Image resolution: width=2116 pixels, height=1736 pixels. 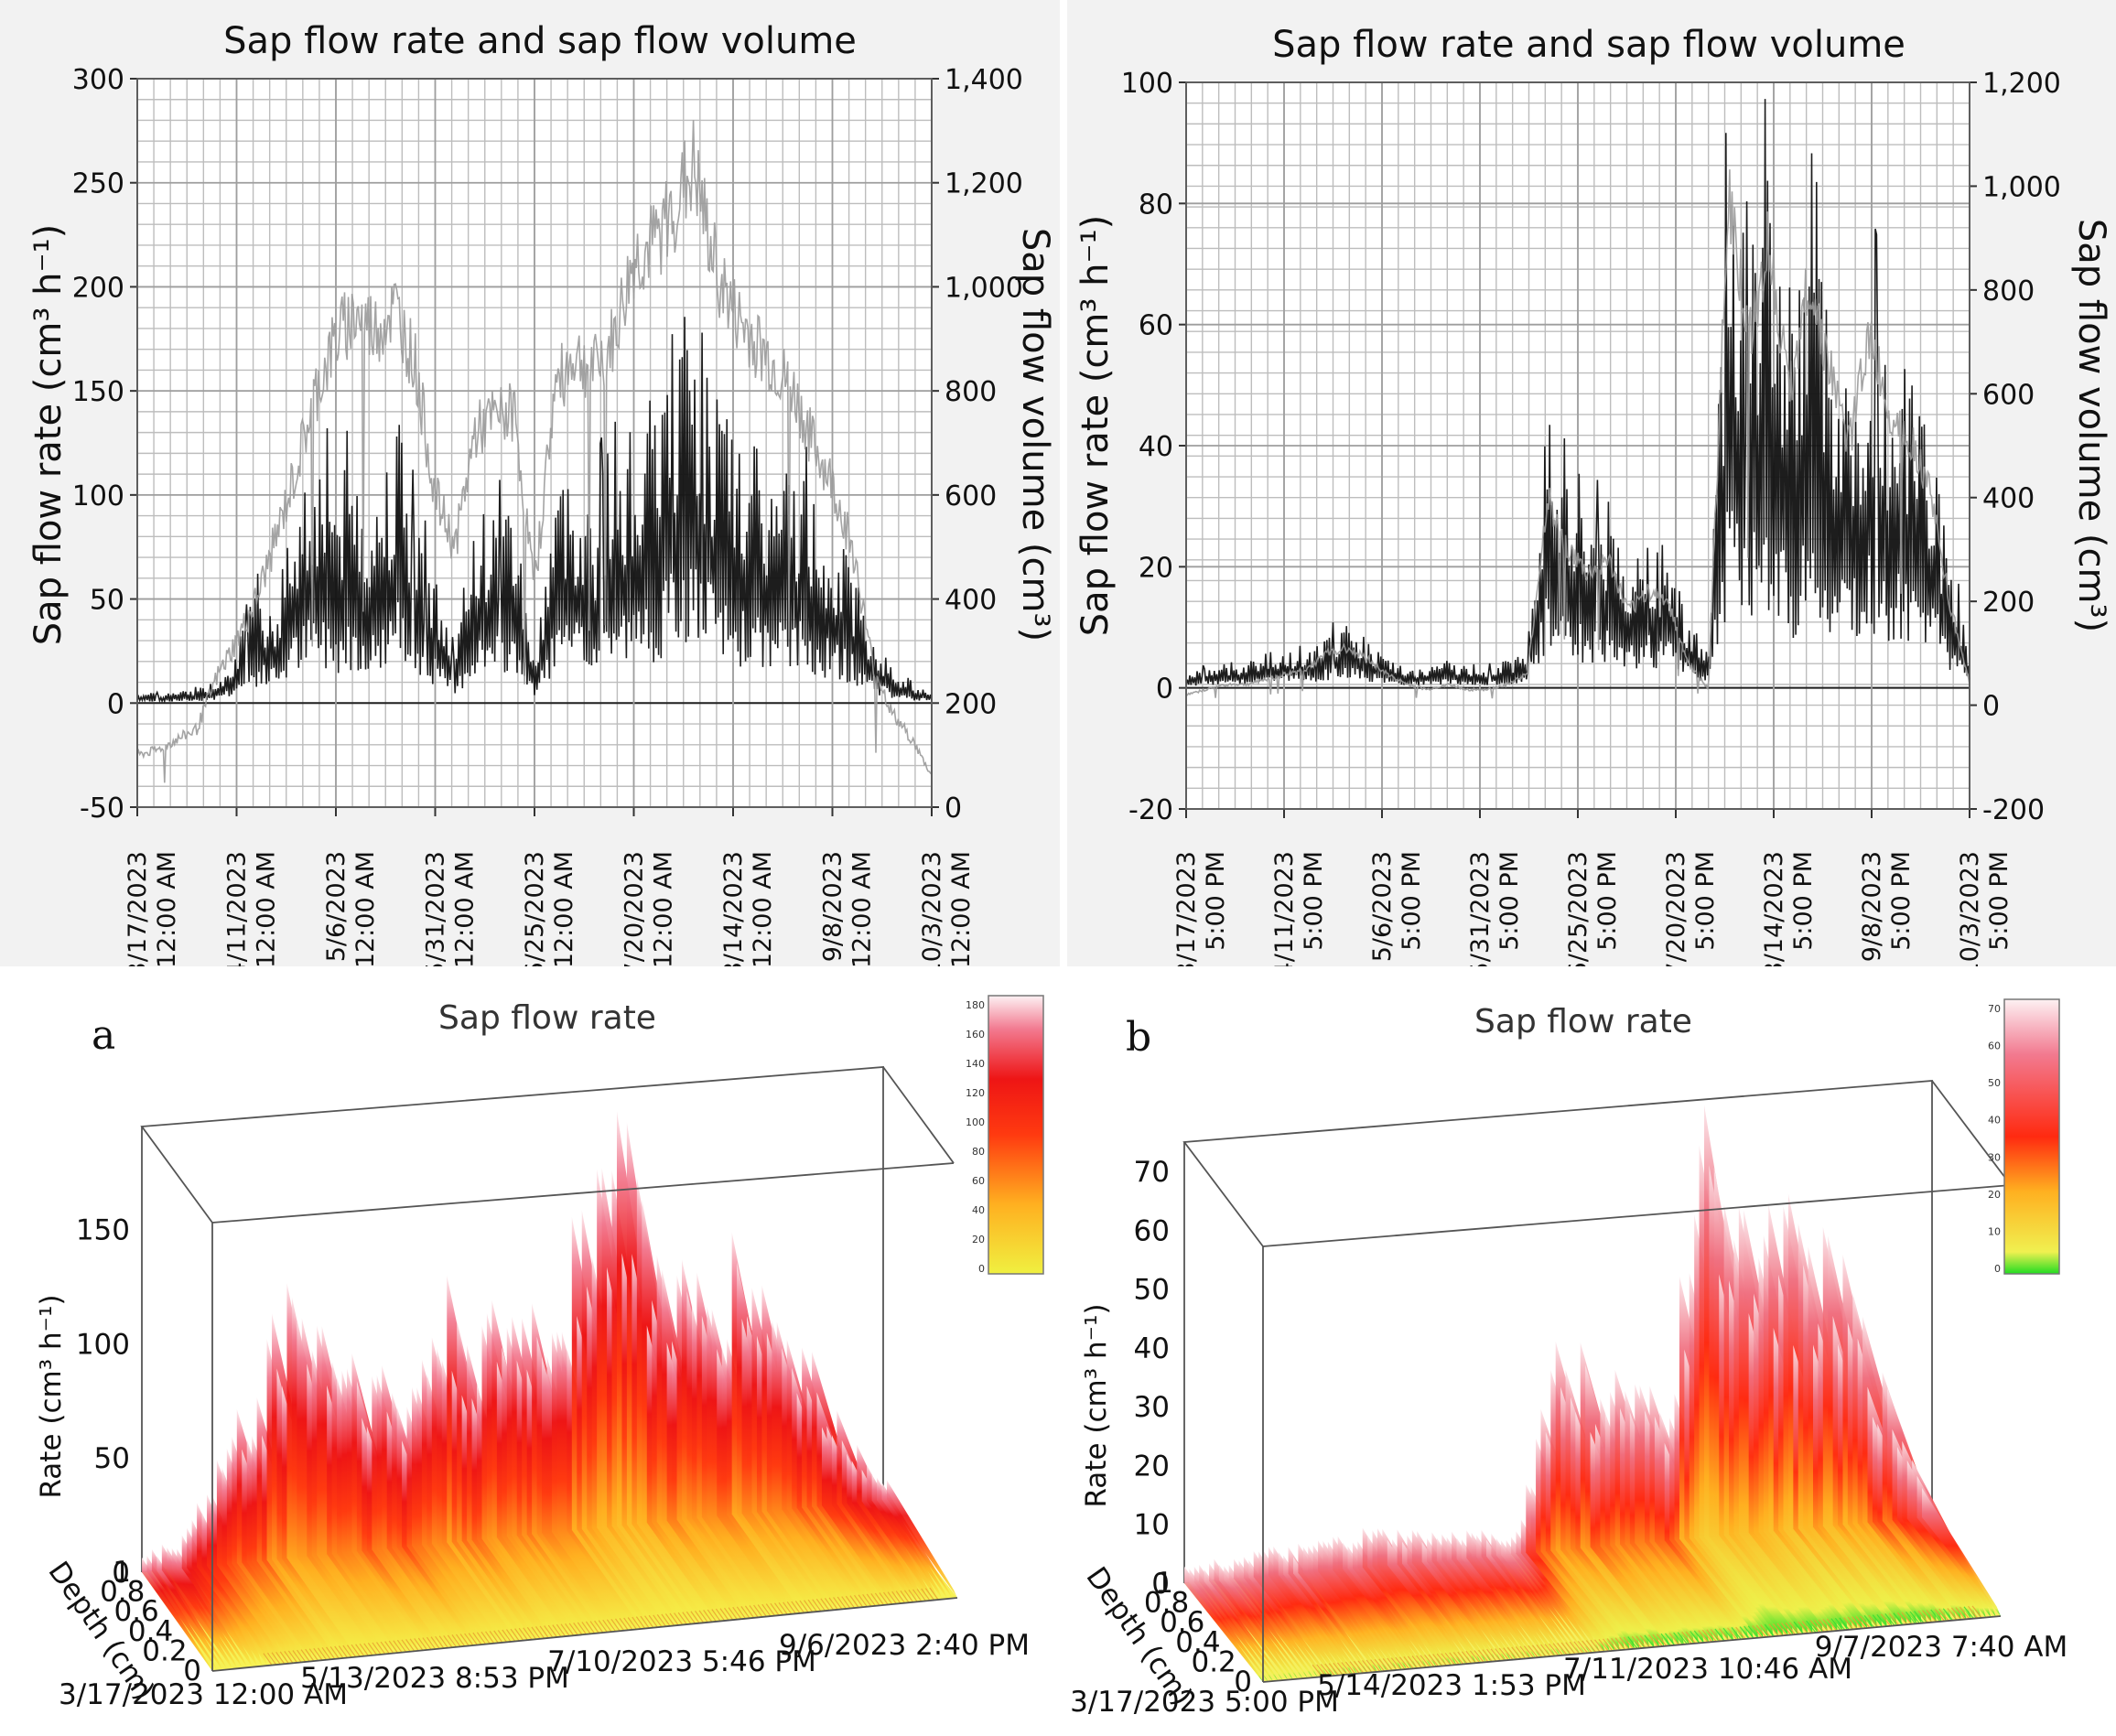 I want to click on x-tick-label-date: 5/6/2023, so click(x=336, y=906).